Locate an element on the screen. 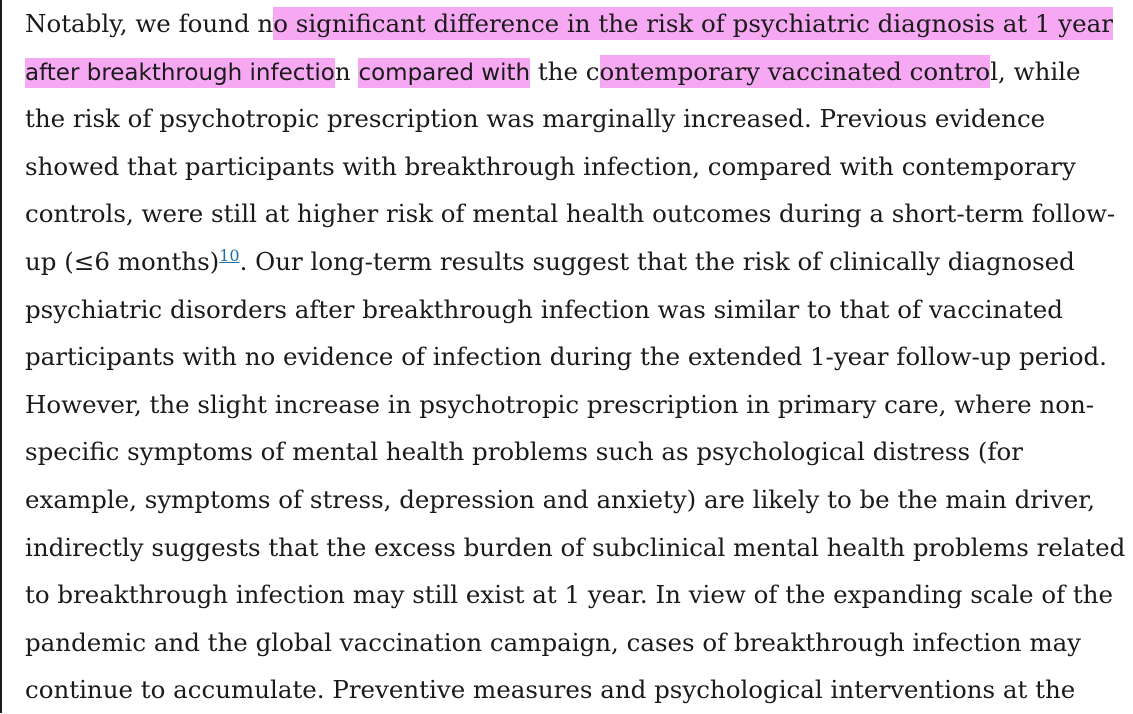 The width and height of the screenshot is (1133, 714). text-run: up (≤6 months) is located at coordinates (122, 261).